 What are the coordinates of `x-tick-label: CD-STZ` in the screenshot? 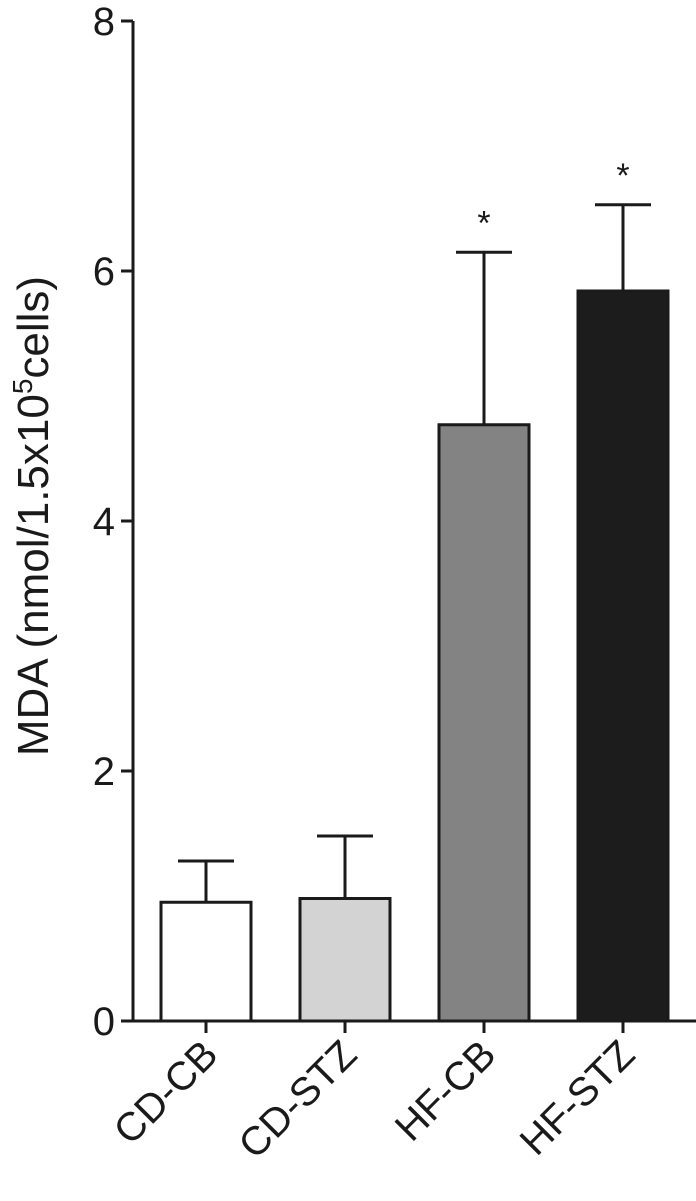 It's located at (298, 1099).